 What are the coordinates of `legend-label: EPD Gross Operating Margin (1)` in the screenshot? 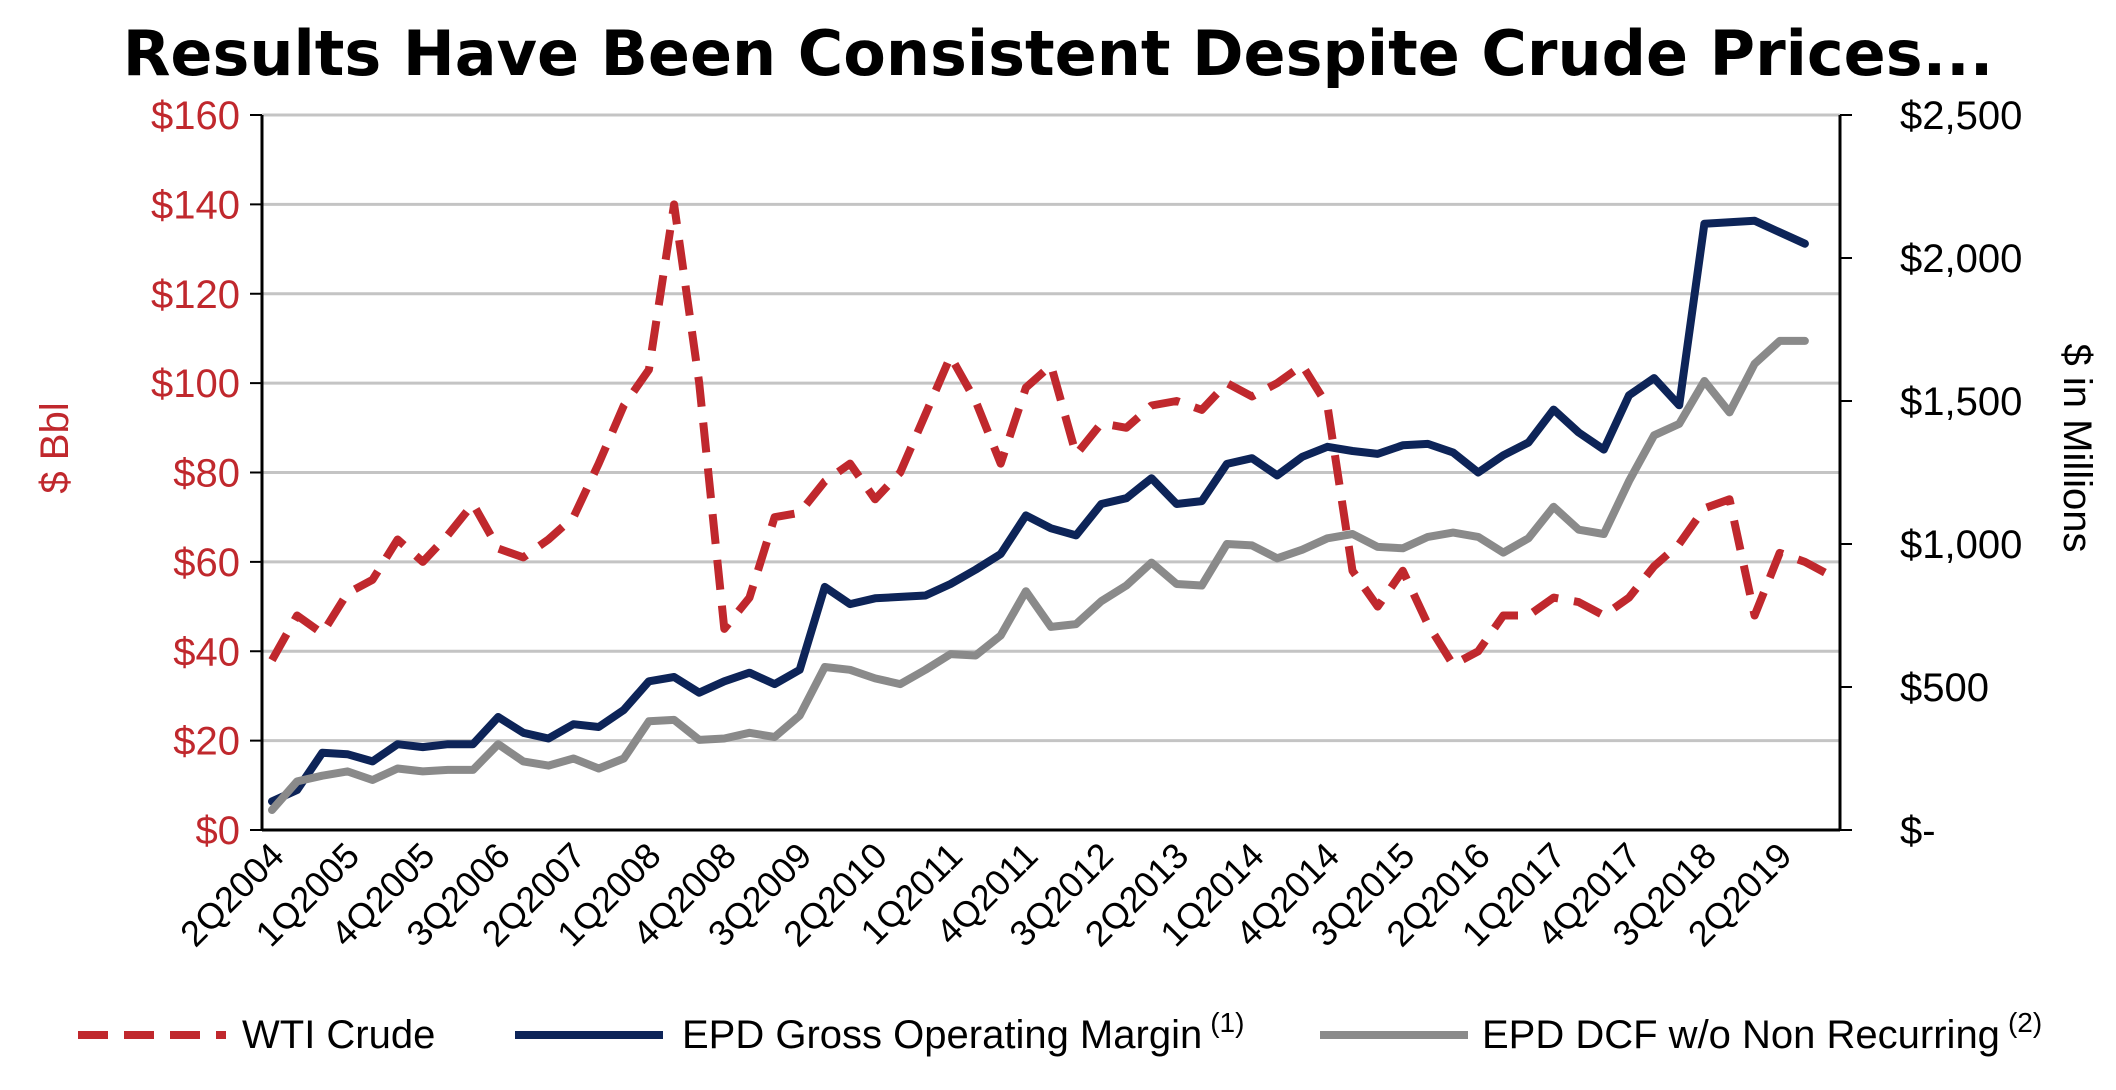 It's located at (963, 1032).